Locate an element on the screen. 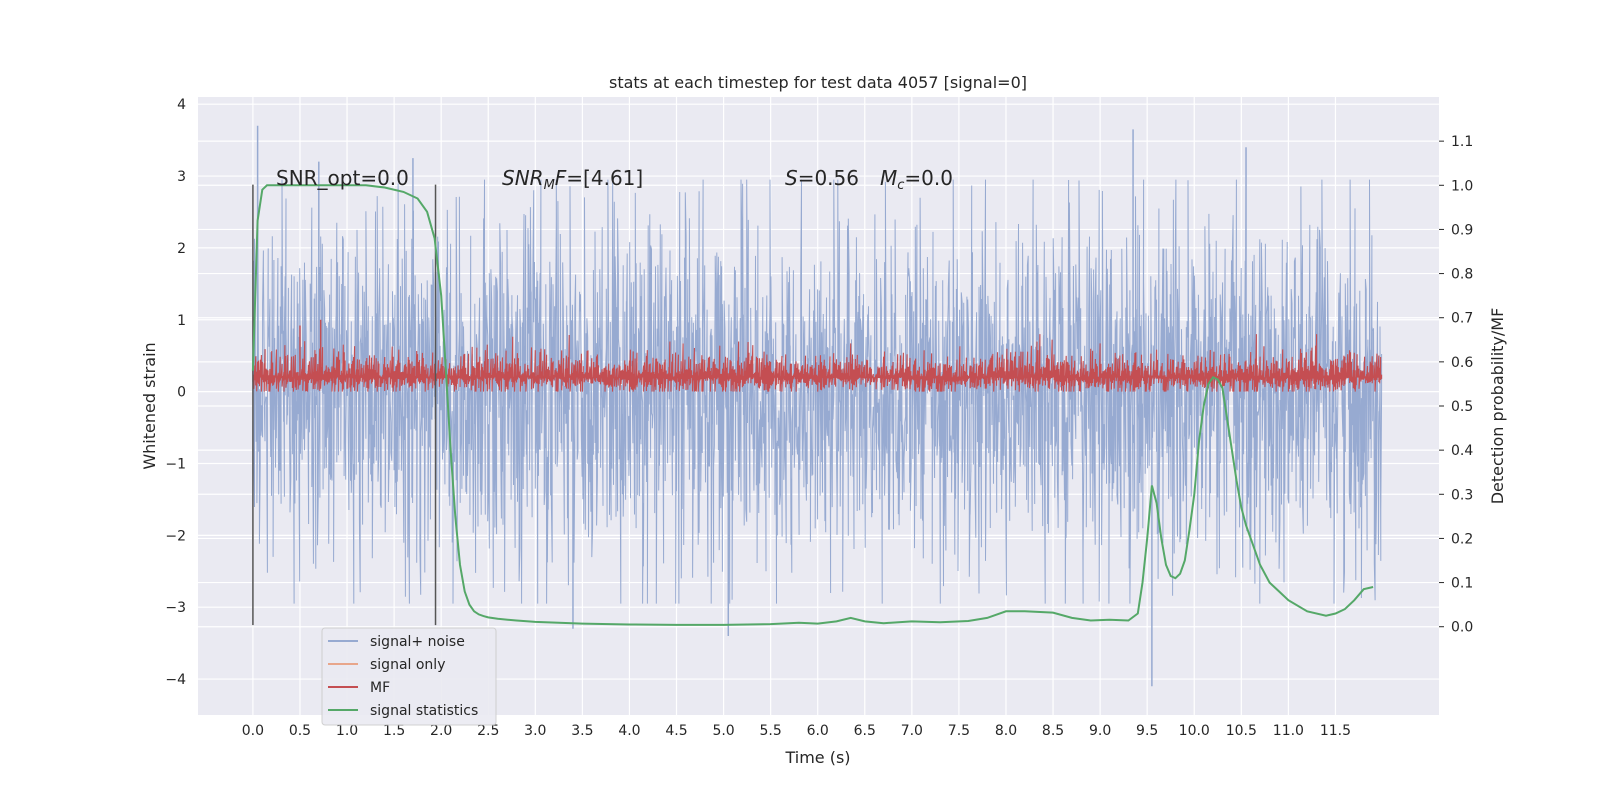  x-tick-label: 5.5 is located at coordinates (771, 731).